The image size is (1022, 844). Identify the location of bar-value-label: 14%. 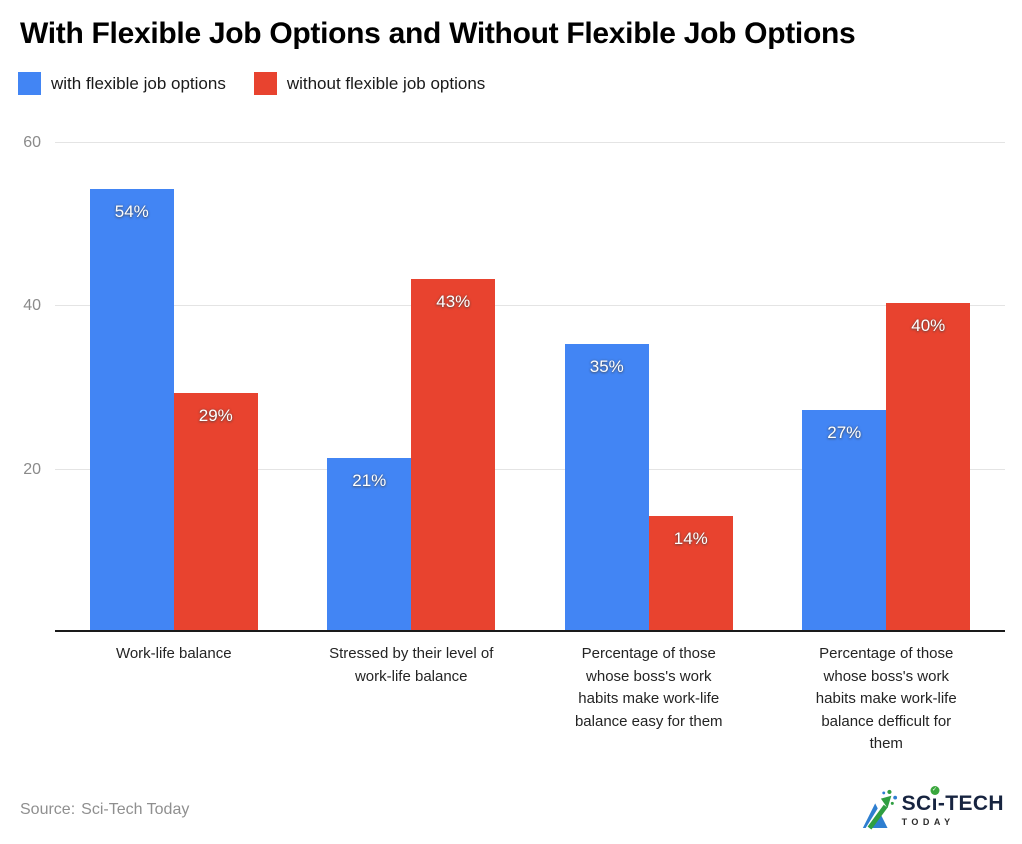
(690, 538).